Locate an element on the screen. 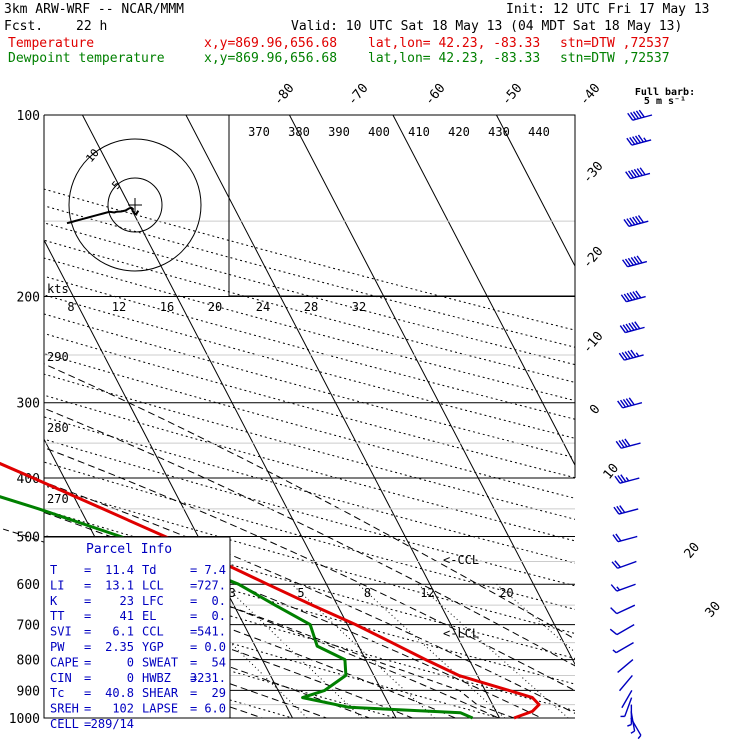 The image size is (740, 740). parcel-cell: HWBZ is located at coordinates (156, 678).